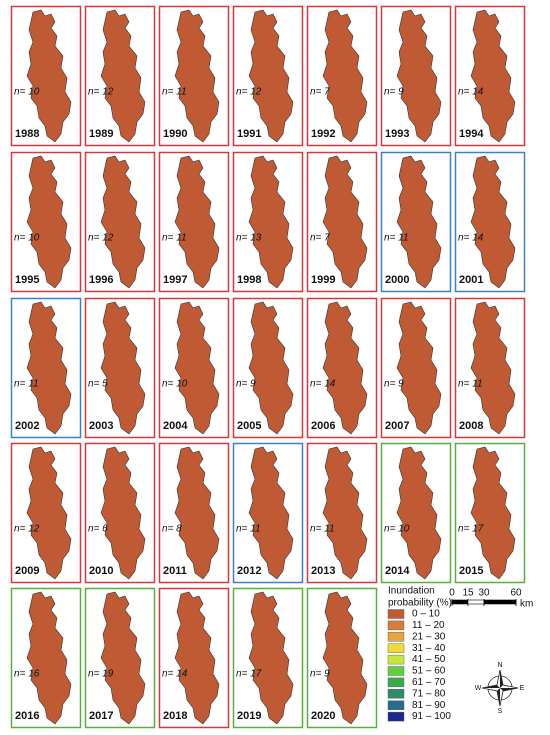  What do you see at coordinates (323, 280) in the screenshot?
I see `year-label: 1999` at bounding box center [323, 280].